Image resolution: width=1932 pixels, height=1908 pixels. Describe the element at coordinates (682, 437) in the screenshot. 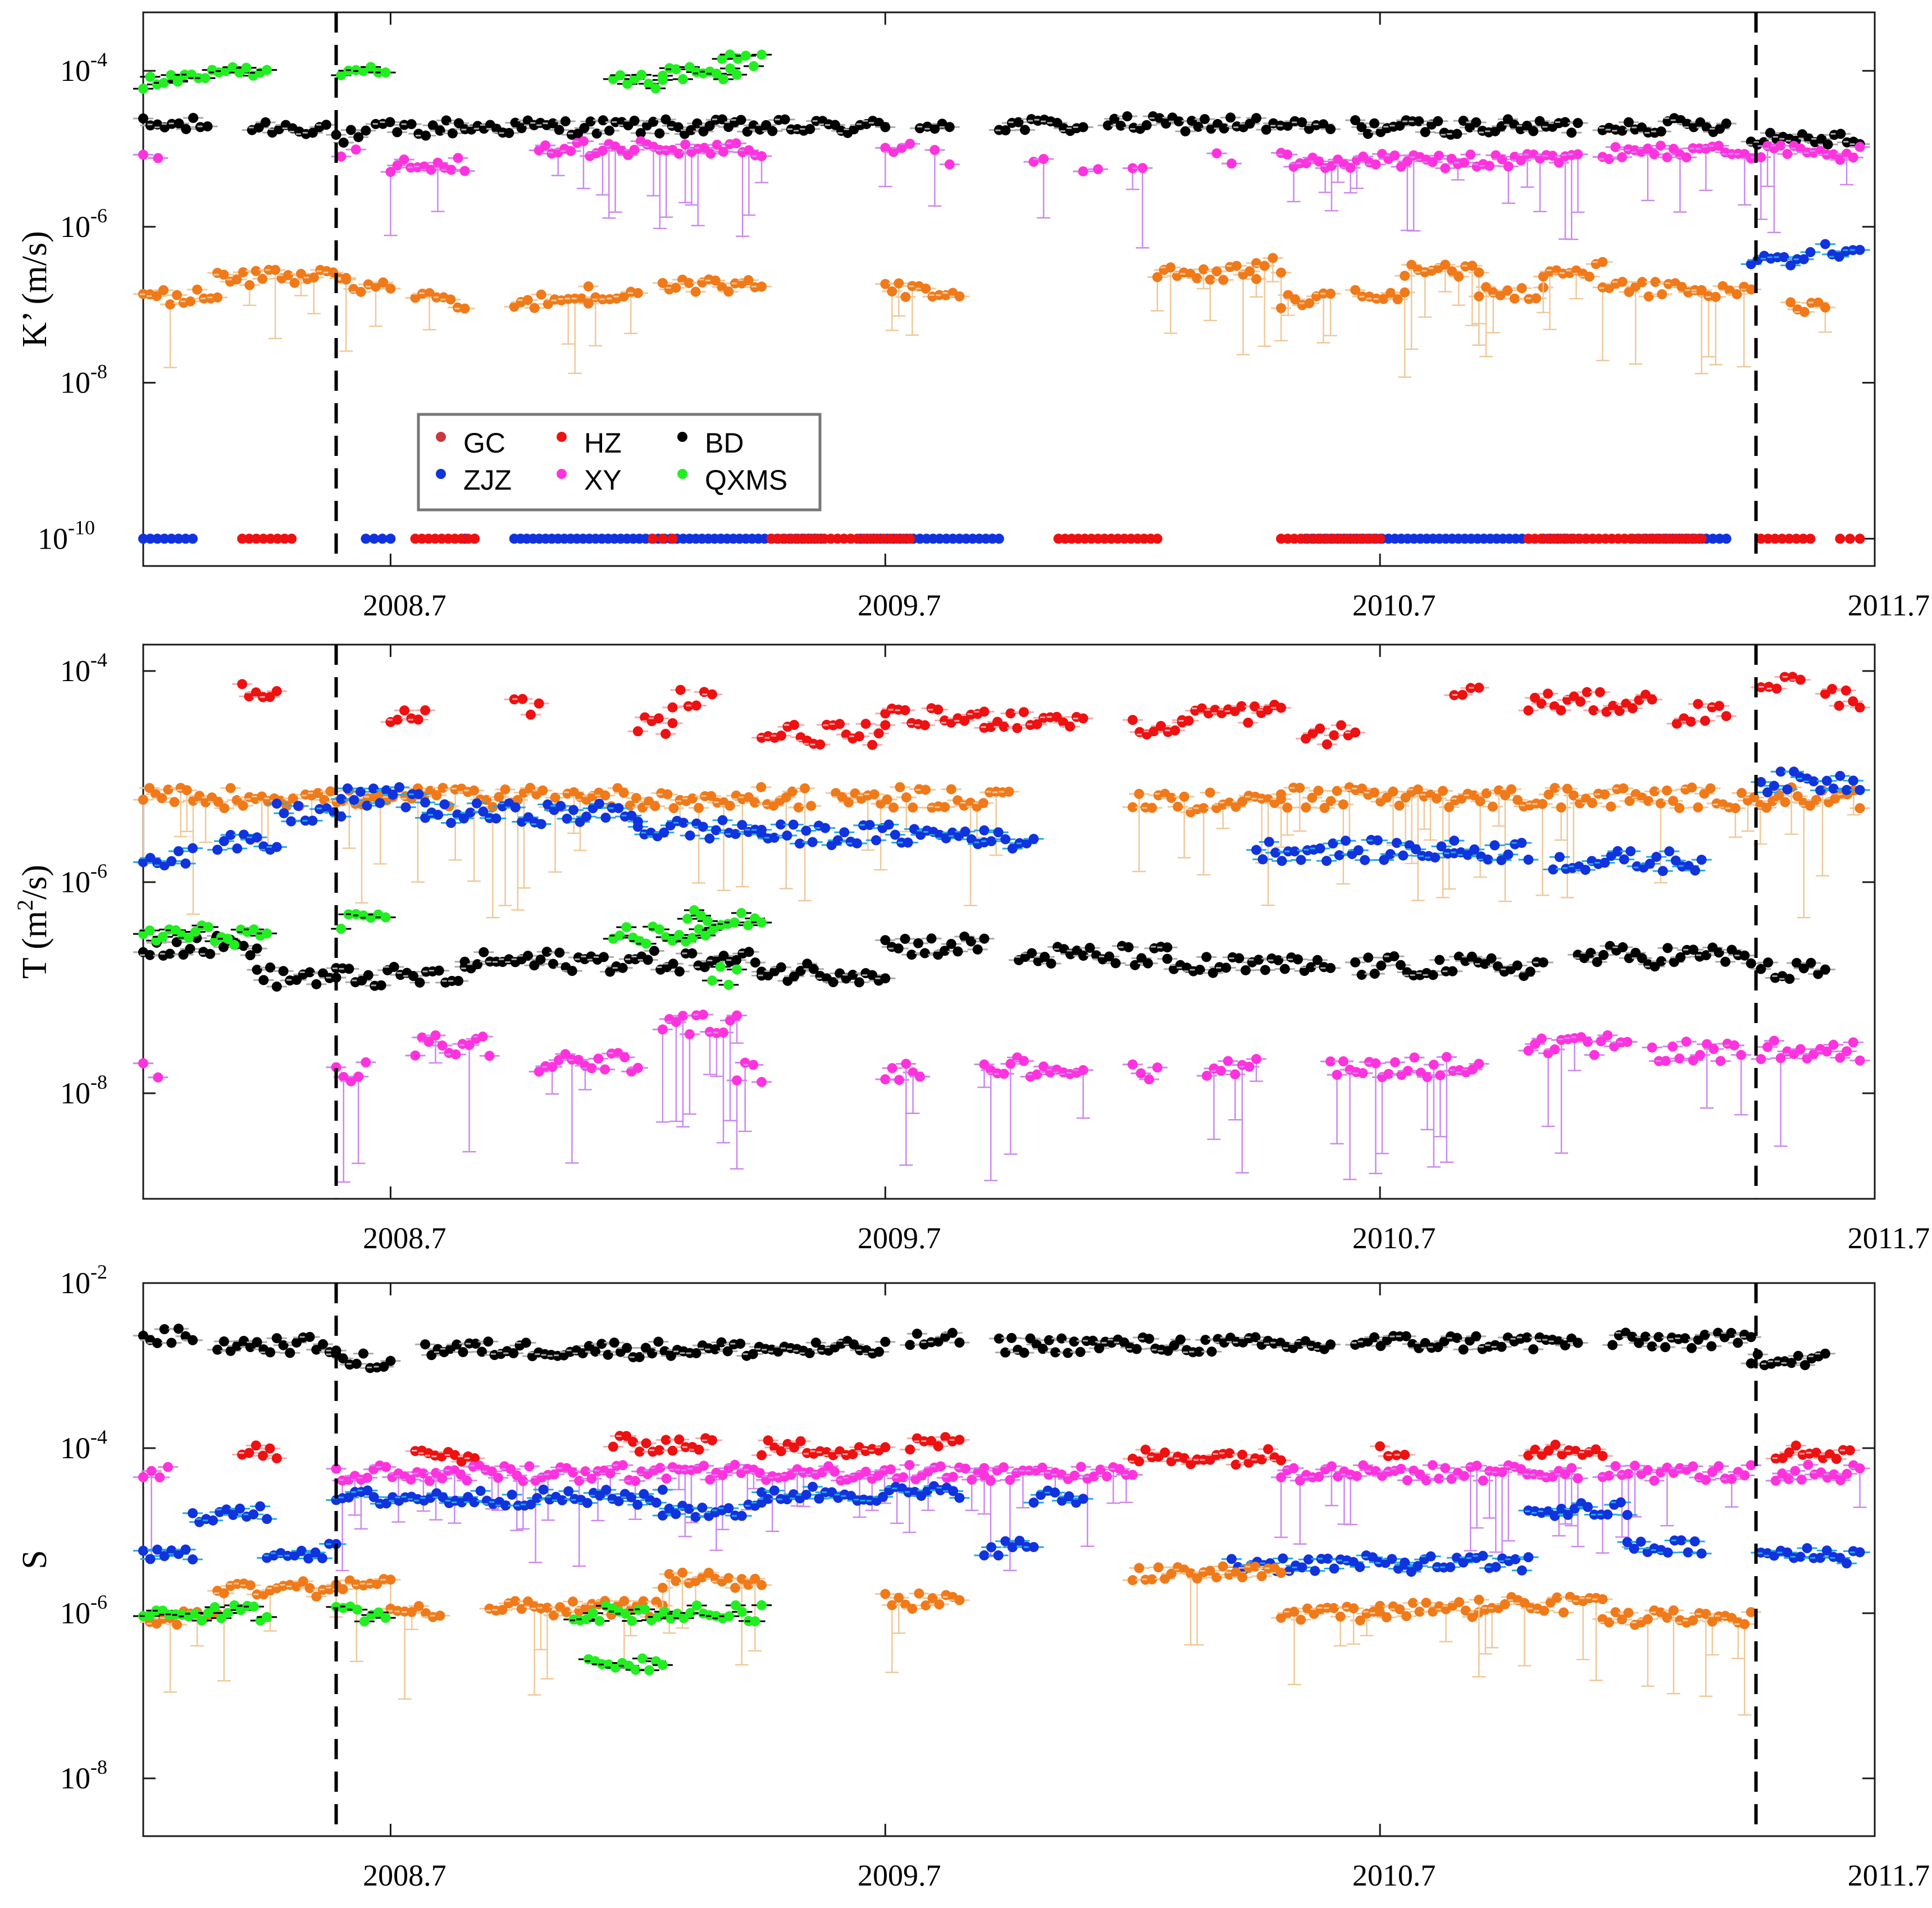

I see `legend-marker-bd` at that location.